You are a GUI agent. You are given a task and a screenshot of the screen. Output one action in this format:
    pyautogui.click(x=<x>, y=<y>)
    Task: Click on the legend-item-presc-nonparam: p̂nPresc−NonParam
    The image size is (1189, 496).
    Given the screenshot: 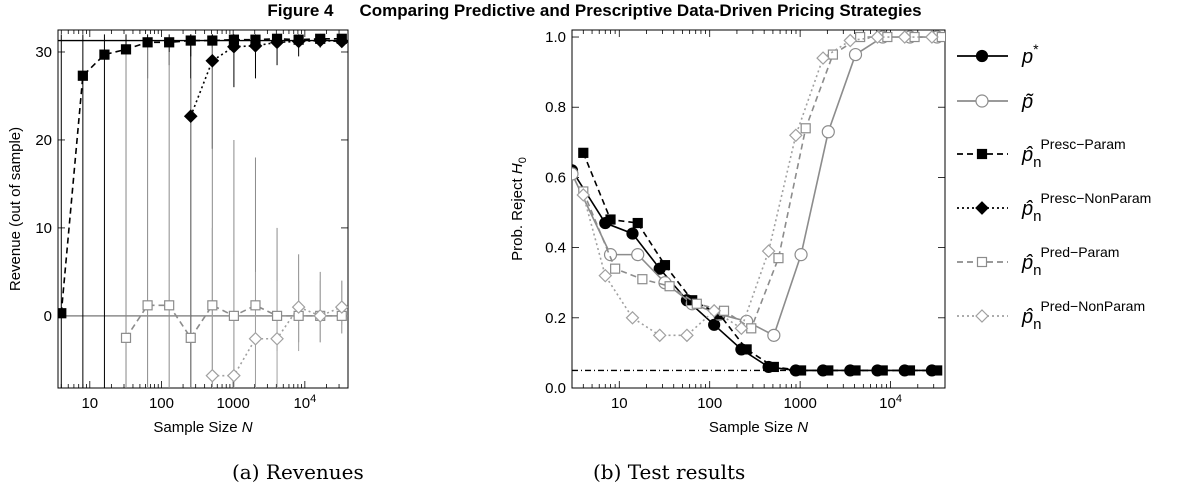 What is the action you would take?
    pyautogui.click(x=1054, y=207)
    